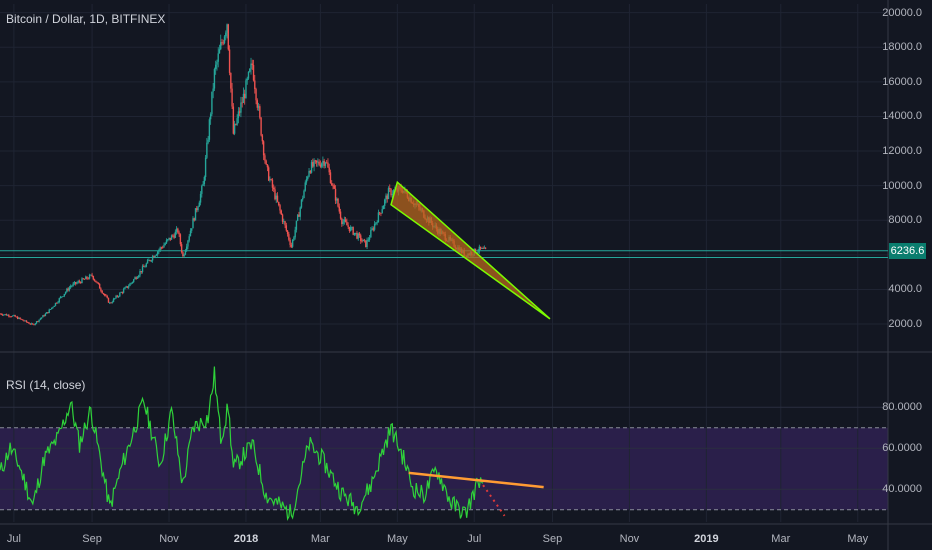 The height and width of the screenshot is (550, 932). Describe the element at coordinates (397, 539) in the screenshot. I see `time-tick-label: May` at that location.